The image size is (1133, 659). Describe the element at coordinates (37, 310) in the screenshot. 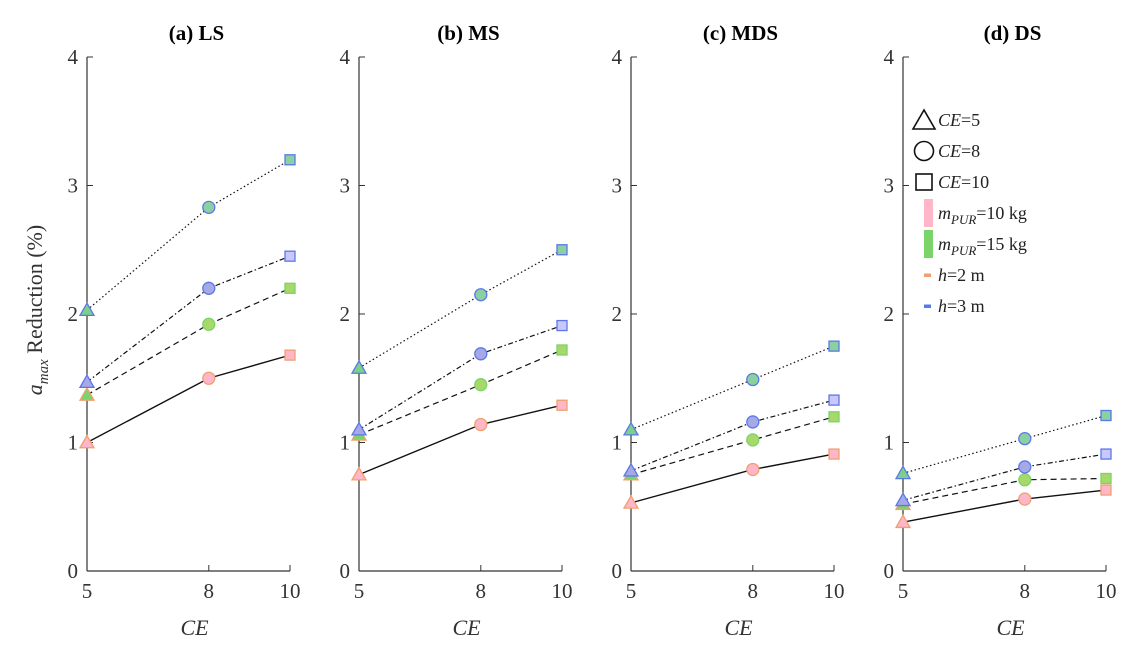

I see `y-axis-label: amax Reduction (%)` at that location.